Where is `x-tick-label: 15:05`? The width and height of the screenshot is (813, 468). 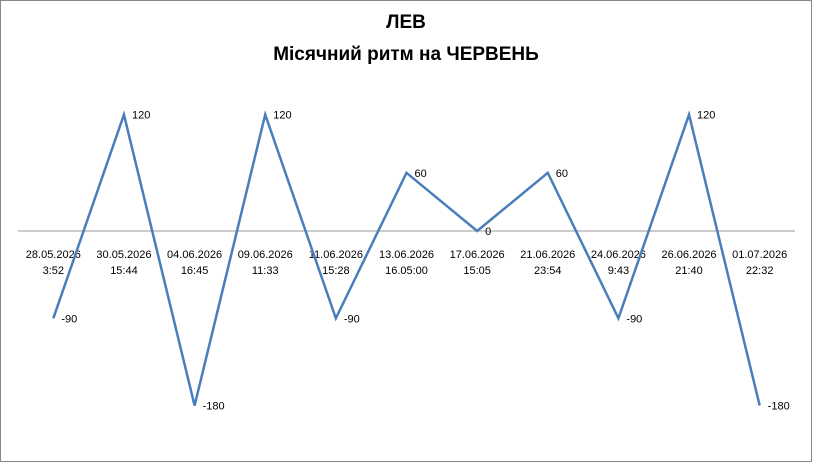
x-tick-label: 15:05 is located at coordinates (477, 271).